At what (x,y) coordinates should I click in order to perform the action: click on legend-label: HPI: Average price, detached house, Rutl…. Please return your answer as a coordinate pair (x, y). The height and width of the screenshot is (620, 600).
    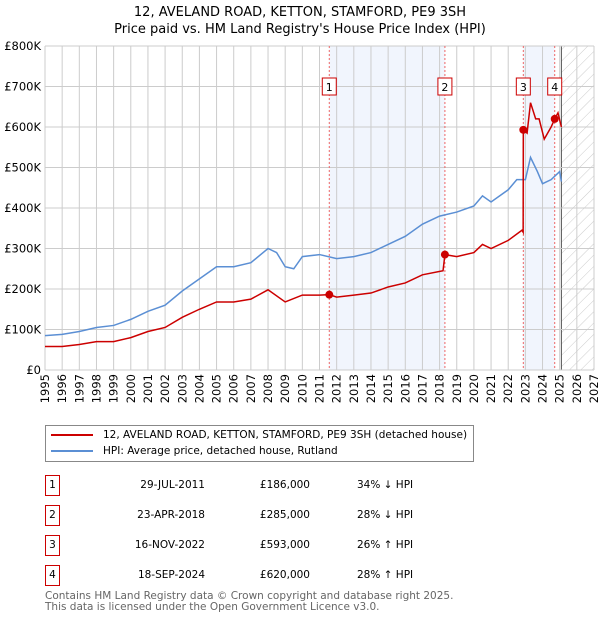
    Looking at the image, I should click on (220, 451).